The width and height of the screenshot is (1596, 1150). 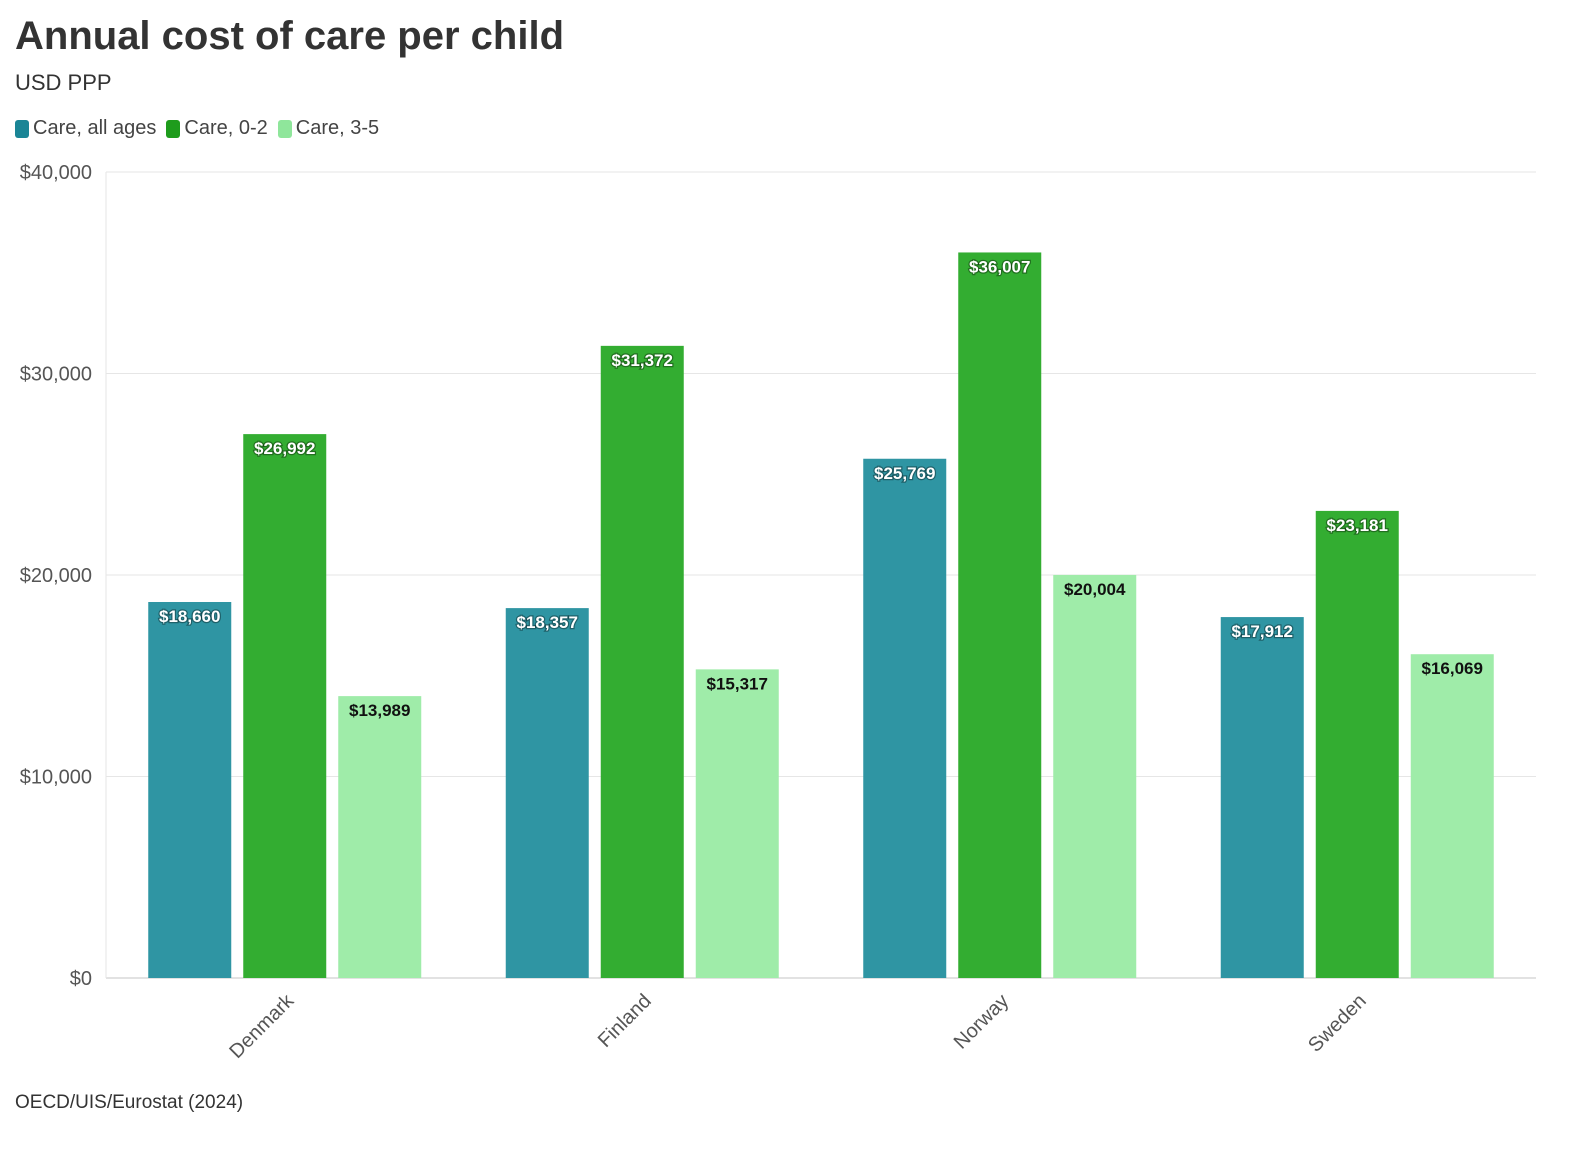 I want to click on legend-label-3-5: Care, 3-5, so click(x=337, y=128).